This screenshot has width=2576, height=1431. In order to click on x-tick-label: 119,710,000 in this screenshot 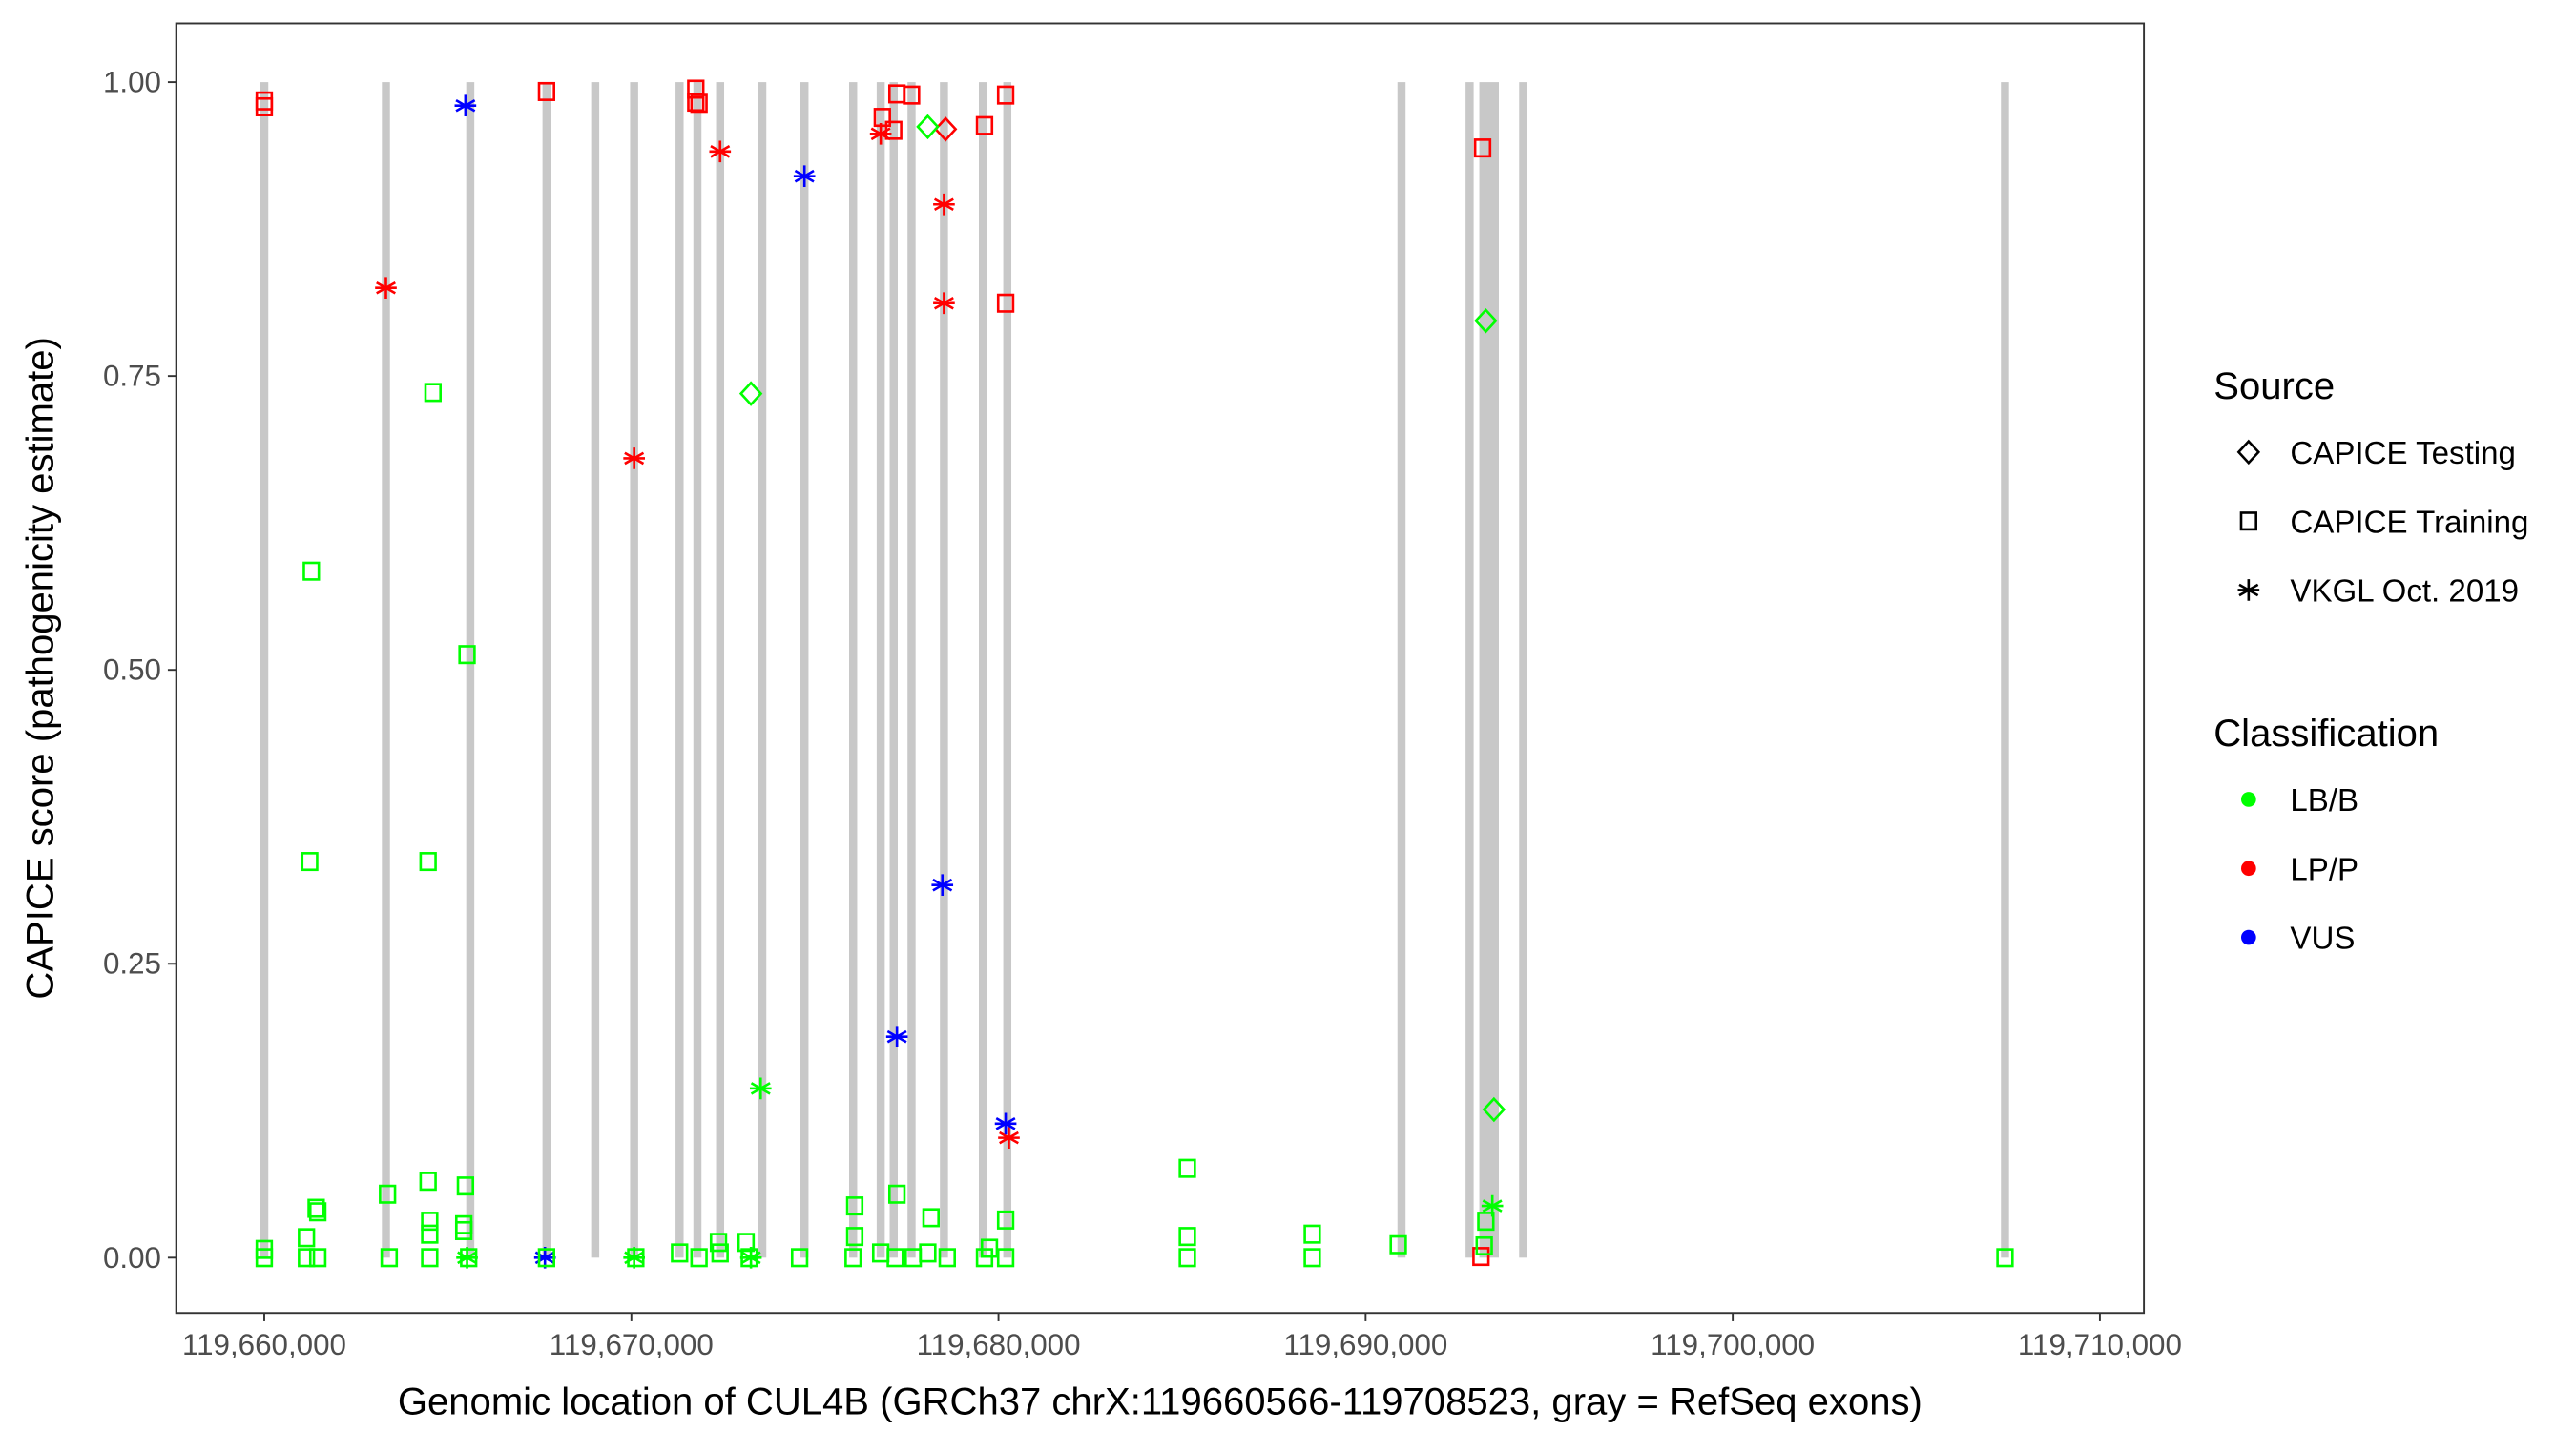, I will do `click(2100, 1344)`.